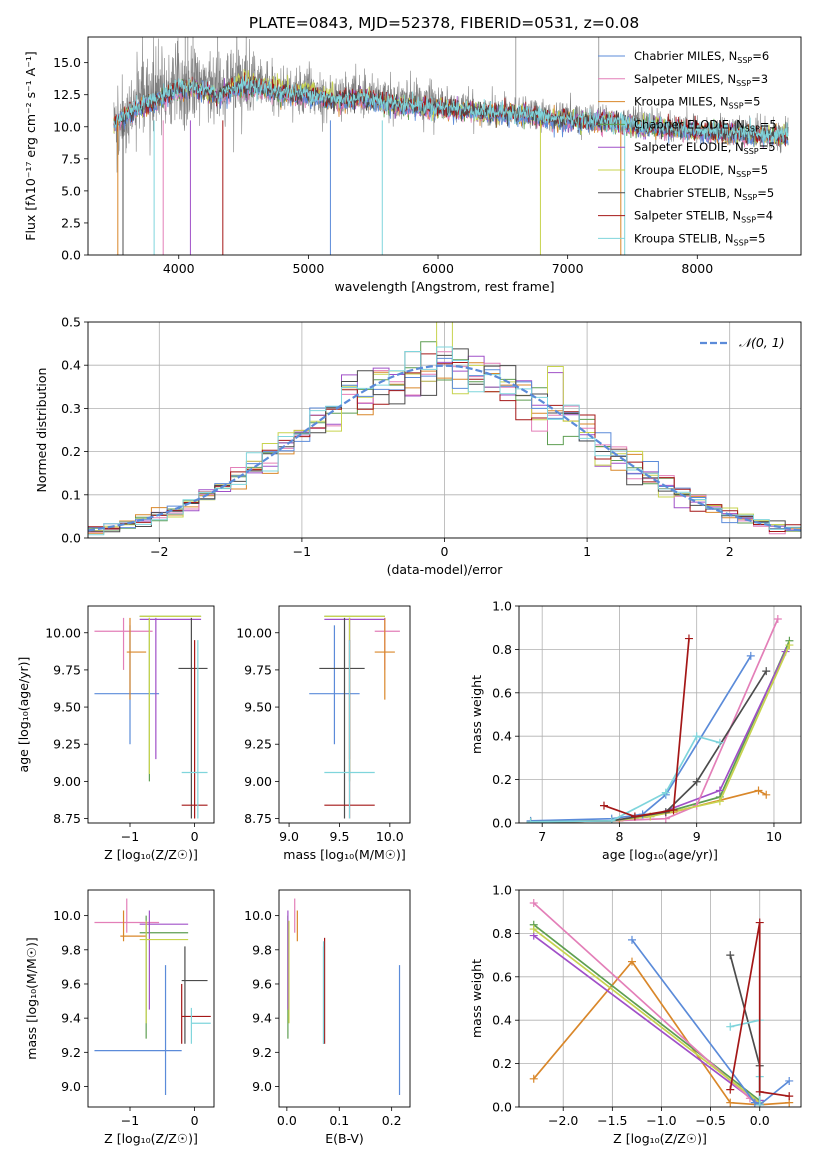  I want to click on x-tick-label: 9.5, so click(340, 836).